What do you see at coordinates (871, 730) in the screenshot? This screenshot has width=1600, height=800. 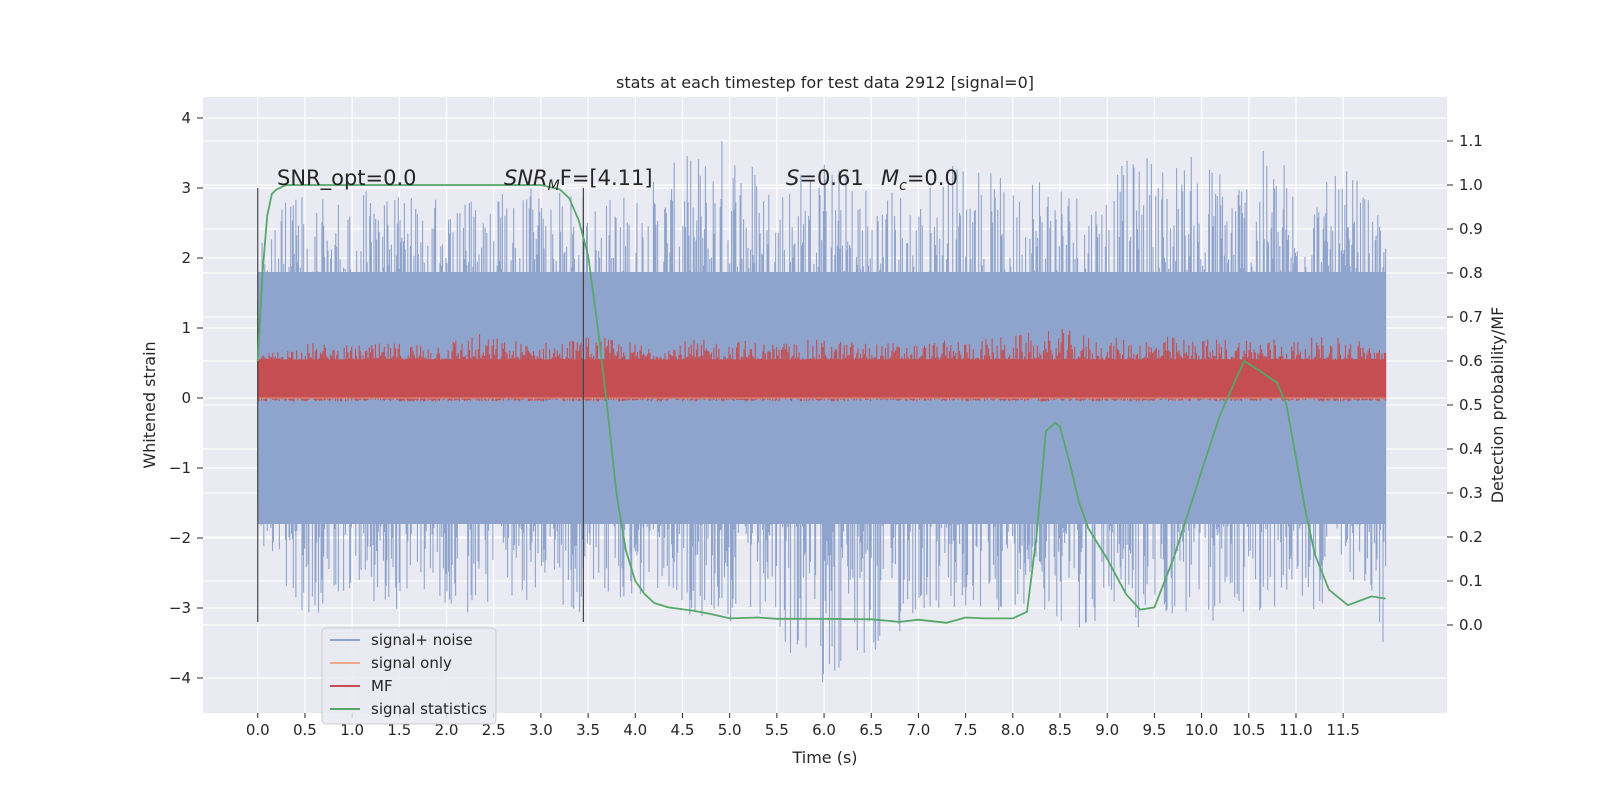 I see `x-tick-label: 6.5` at bounding box center [871, 730].